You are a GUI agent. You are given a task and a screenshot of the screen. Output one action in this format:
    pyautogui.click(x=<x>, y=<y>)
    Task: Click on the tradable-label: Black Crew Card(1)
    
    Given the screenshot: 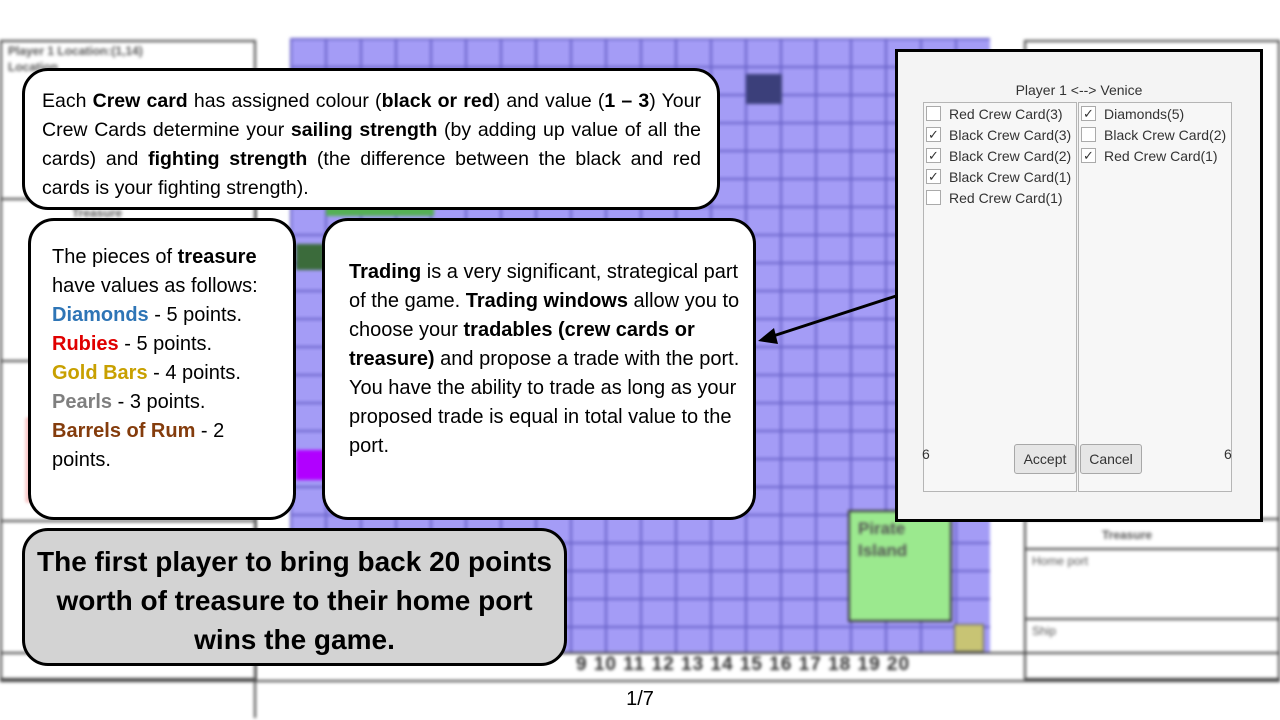 What is the action you would take?
    pyautogui.click(x=1010, y=176)
    